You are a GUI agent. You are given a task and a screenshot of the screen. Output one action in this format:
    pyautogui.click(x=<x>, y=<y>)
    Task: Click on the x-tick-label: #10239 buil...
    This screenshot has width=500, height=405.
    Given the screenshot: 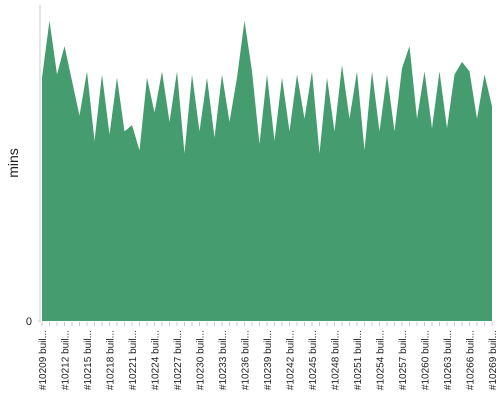 What is the action you would take?
    pyautogui.click(x=268, y=360)
    